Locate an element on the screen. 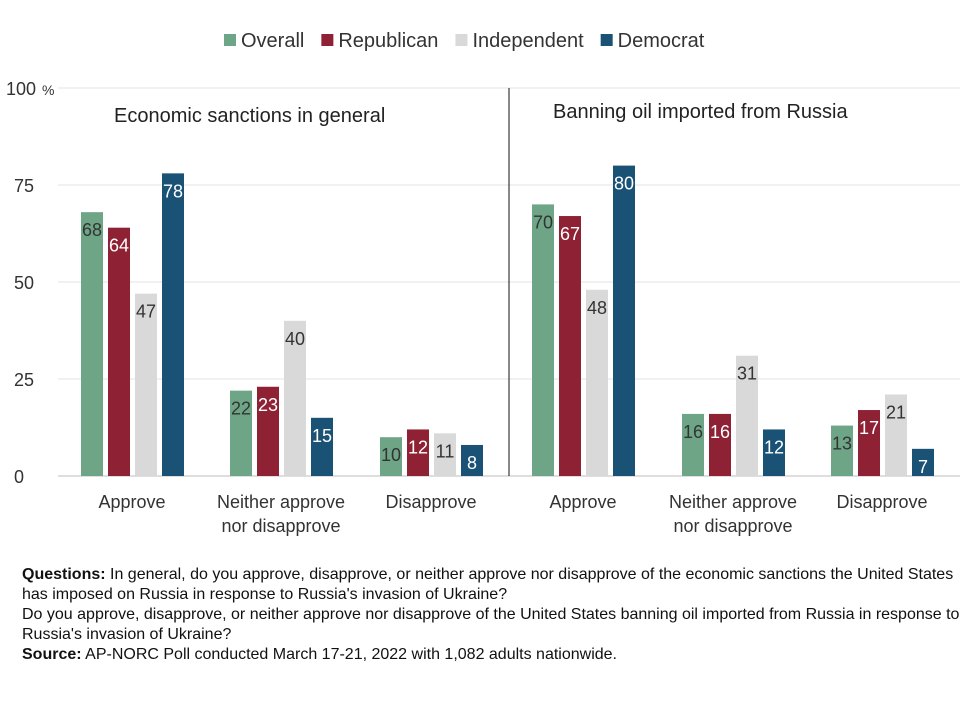 The height and width of the screenshot is (720, 980). panel-title: Banning oil imported from Russia is located at coordinates (700, 112).